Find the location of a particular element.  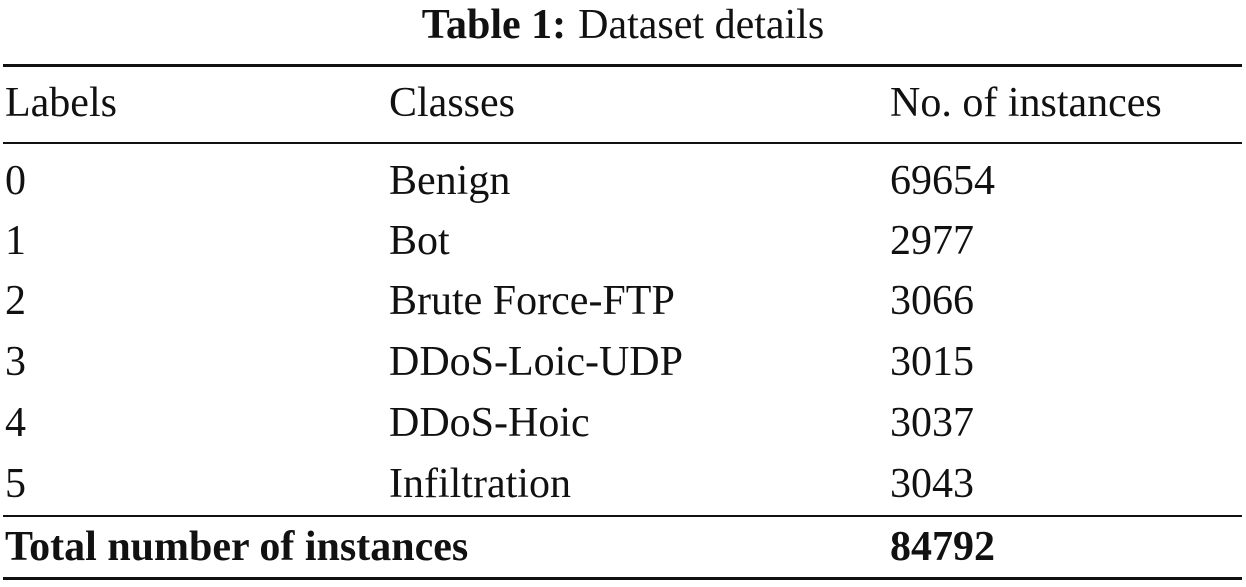

row-class: Bot is located at coordinates (419, 241).